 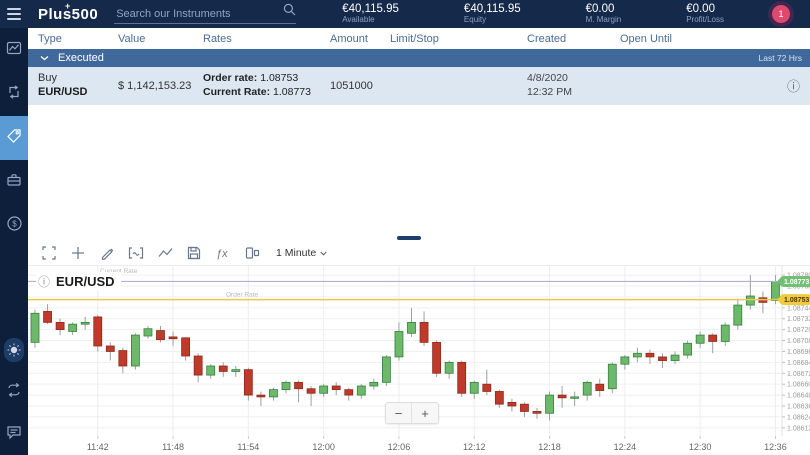 I want to click on notification-badge: 1, so click(x=781, y=14).